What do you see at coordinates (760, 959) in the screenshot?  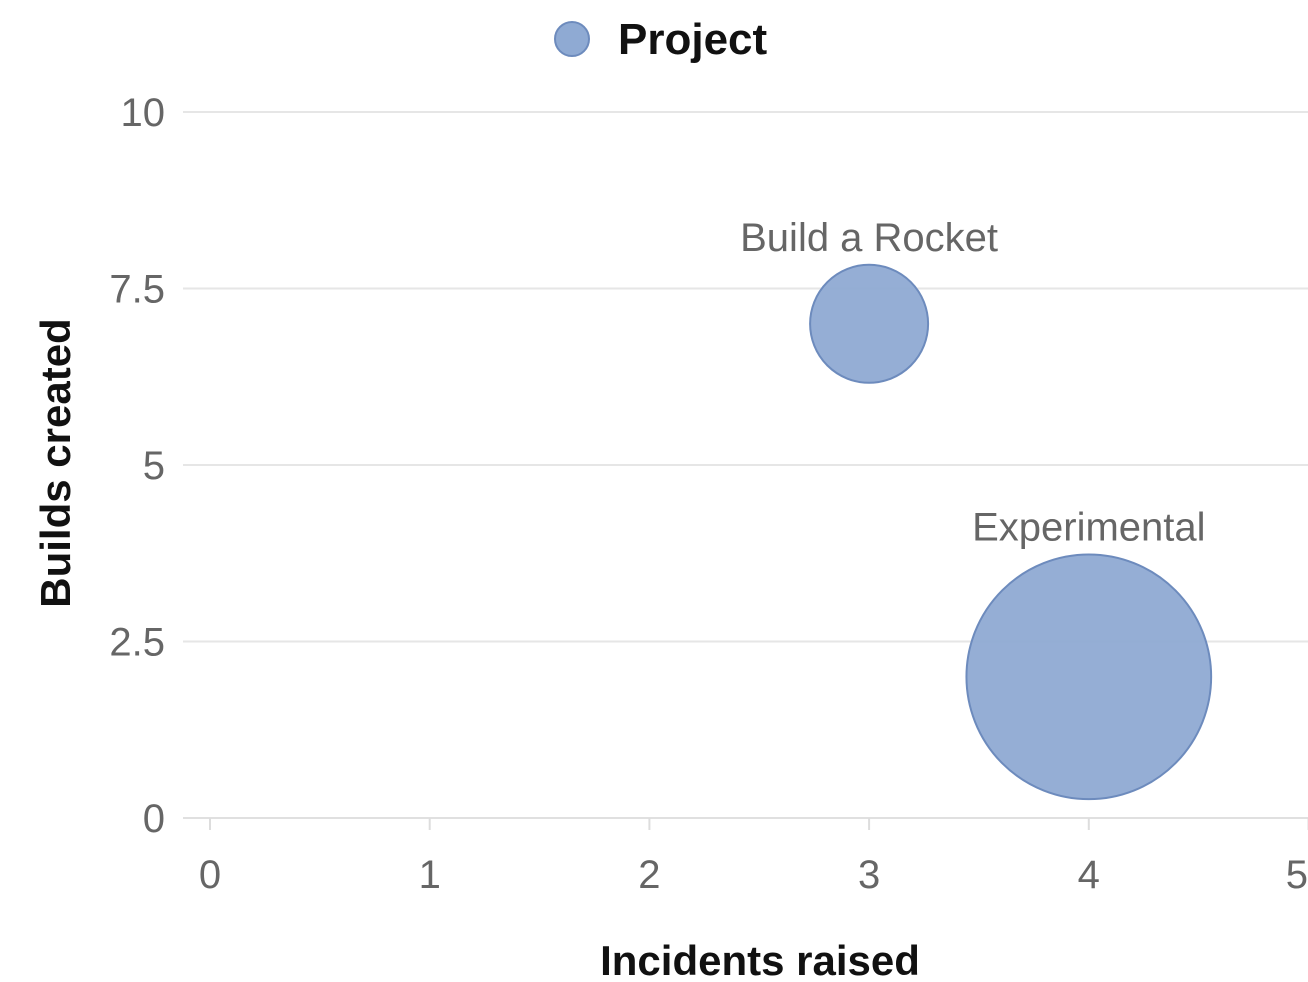 I see `x-axis-title: Incidents raised` at bounding box center [760, 959].